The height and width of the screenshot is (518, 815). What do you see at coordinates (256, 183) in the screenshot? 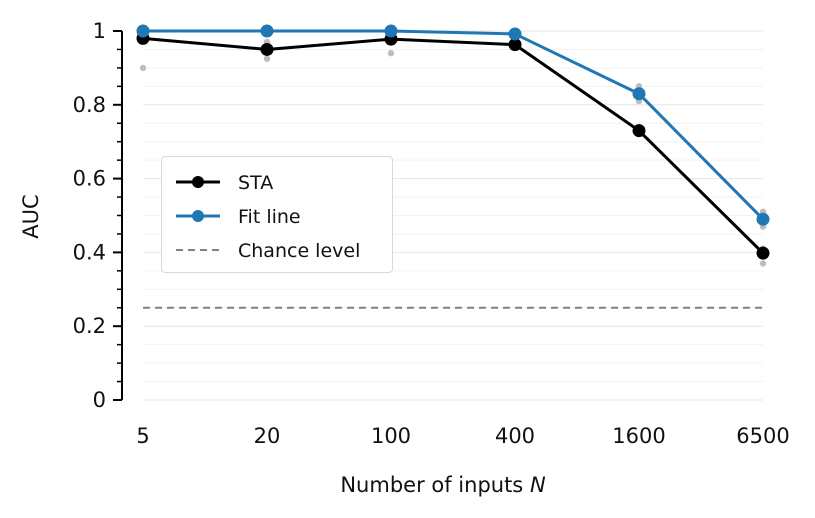
I see `legend-label-sta: STA` at bounding box center [256, 183].